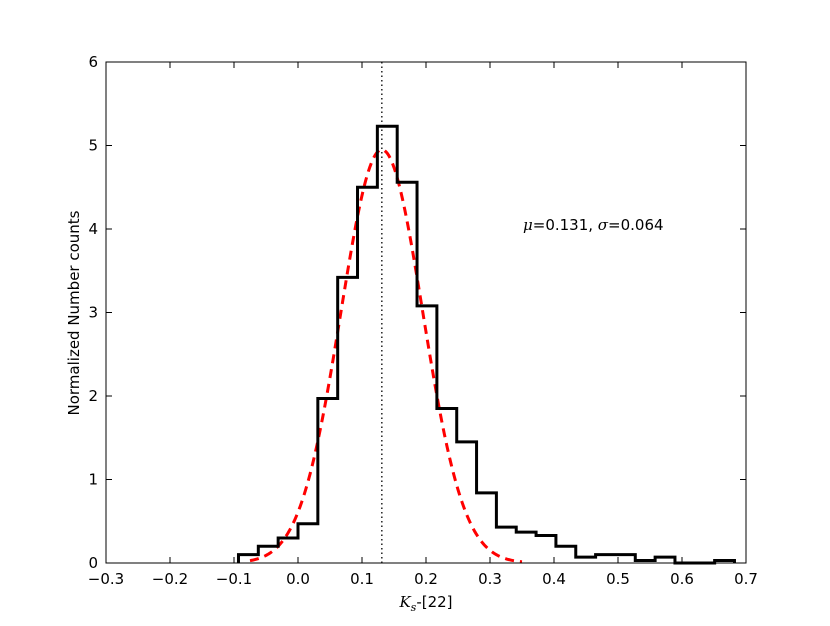 The height and width of the screenshot is (626, 830). What do you see at coordinates (682, 579) in the screenshot?
I see `x-tick-label: 0.6` at bounding box center [682, 579].